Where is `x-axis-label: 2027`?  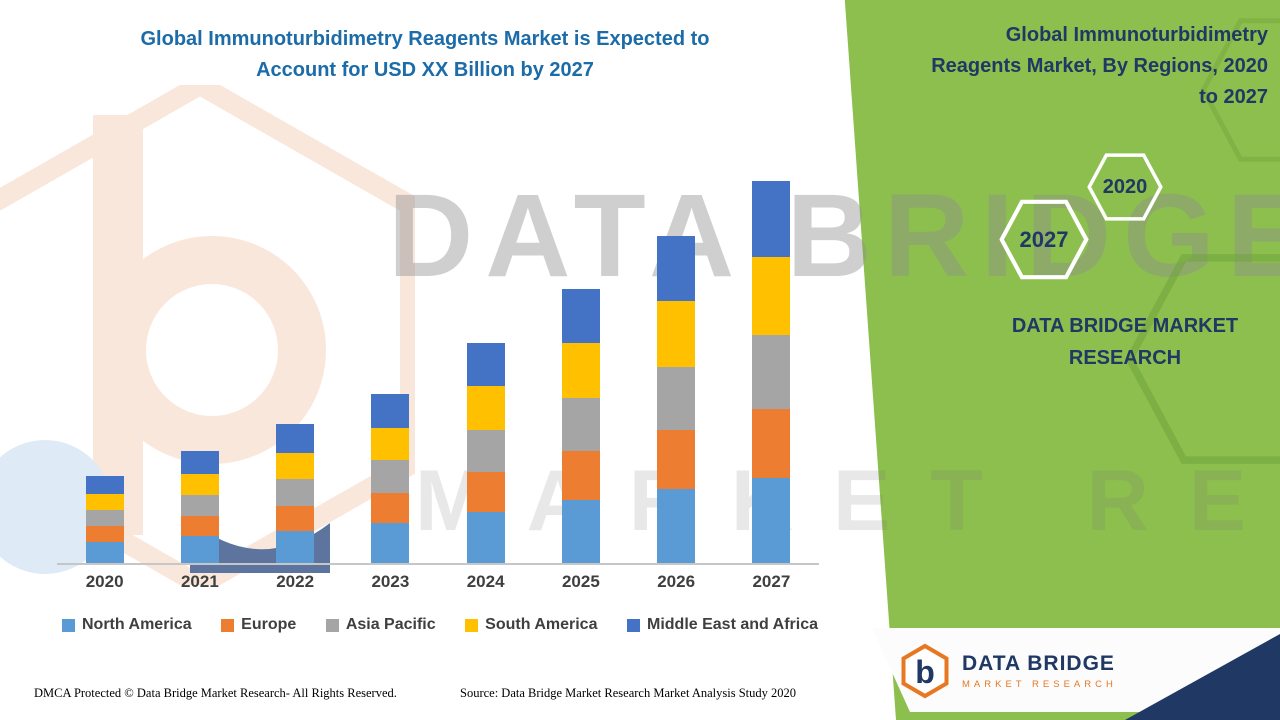
x-axis-label: 2027 is located at coordinates (771, 581).